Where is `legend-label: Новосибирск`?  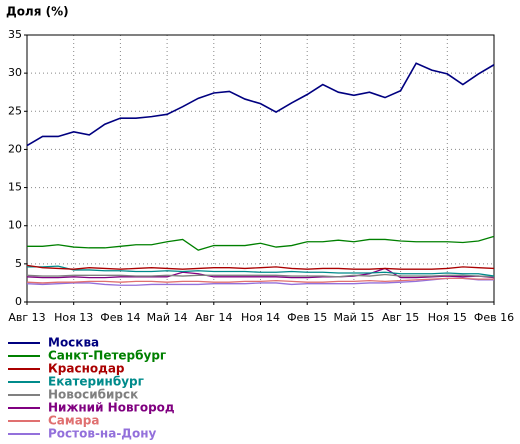
legend-label: Новосибирск is located at coordinates (93, 395).